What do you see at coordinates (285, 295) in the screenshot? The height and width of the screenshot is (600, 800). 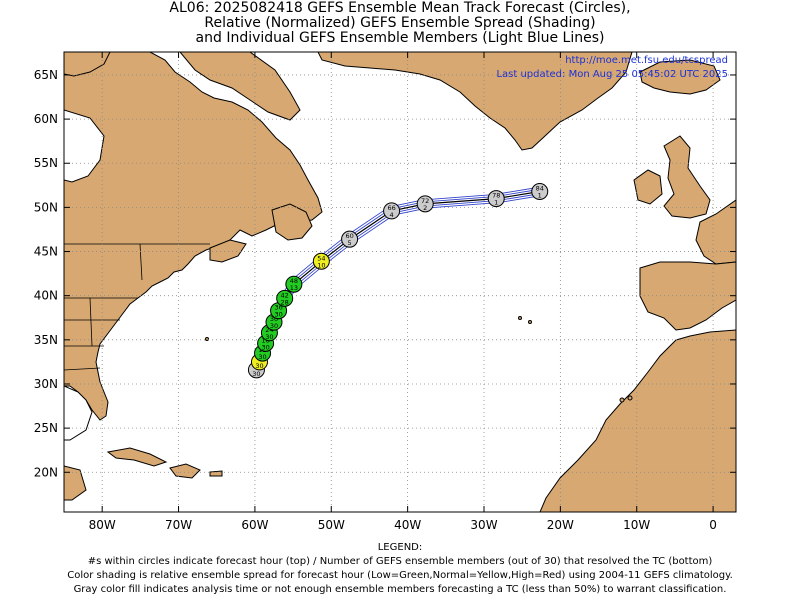 I see `forecast-hour-label: 42` at bounding box center [285, 295].